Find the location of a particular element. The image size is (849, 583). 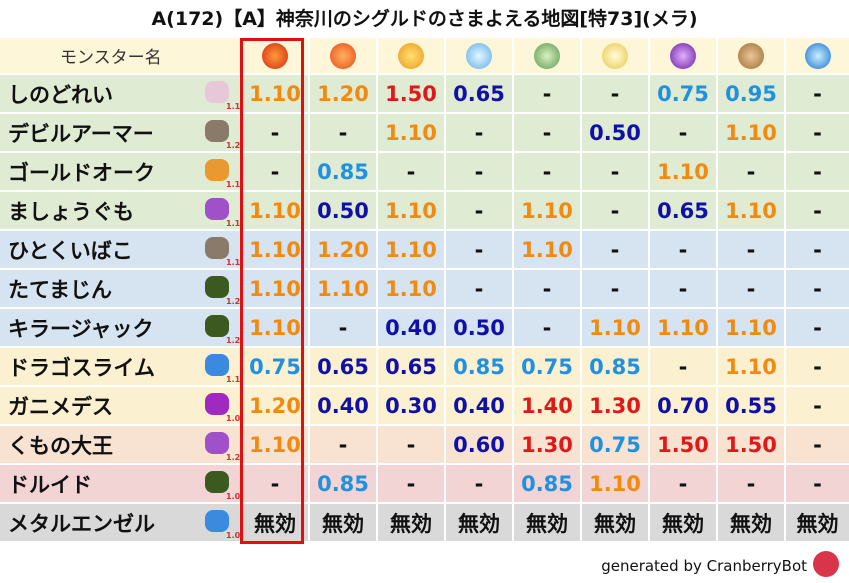

table-row: ひとくいばこ 1.1 1.10 1.20 1.10-1.10- - - - is located at coordinates (424, 250).